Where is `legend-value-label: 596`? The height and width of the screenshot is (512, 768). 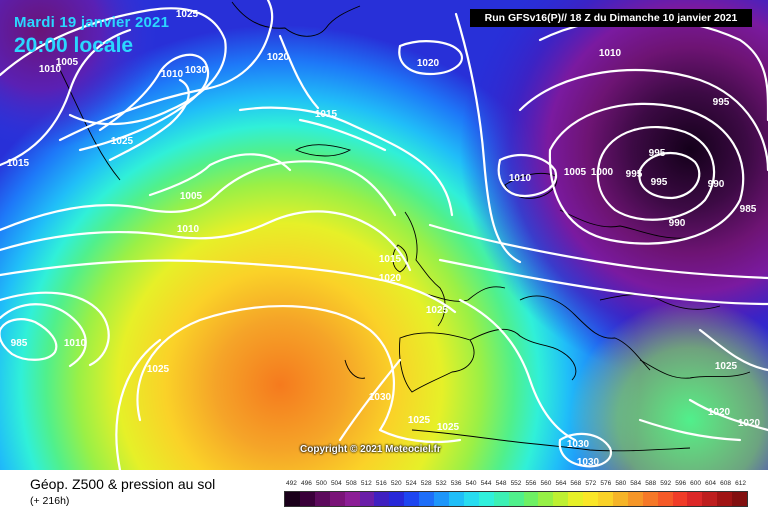
legend-value-label: 596 is located at coordinates (681, 483).